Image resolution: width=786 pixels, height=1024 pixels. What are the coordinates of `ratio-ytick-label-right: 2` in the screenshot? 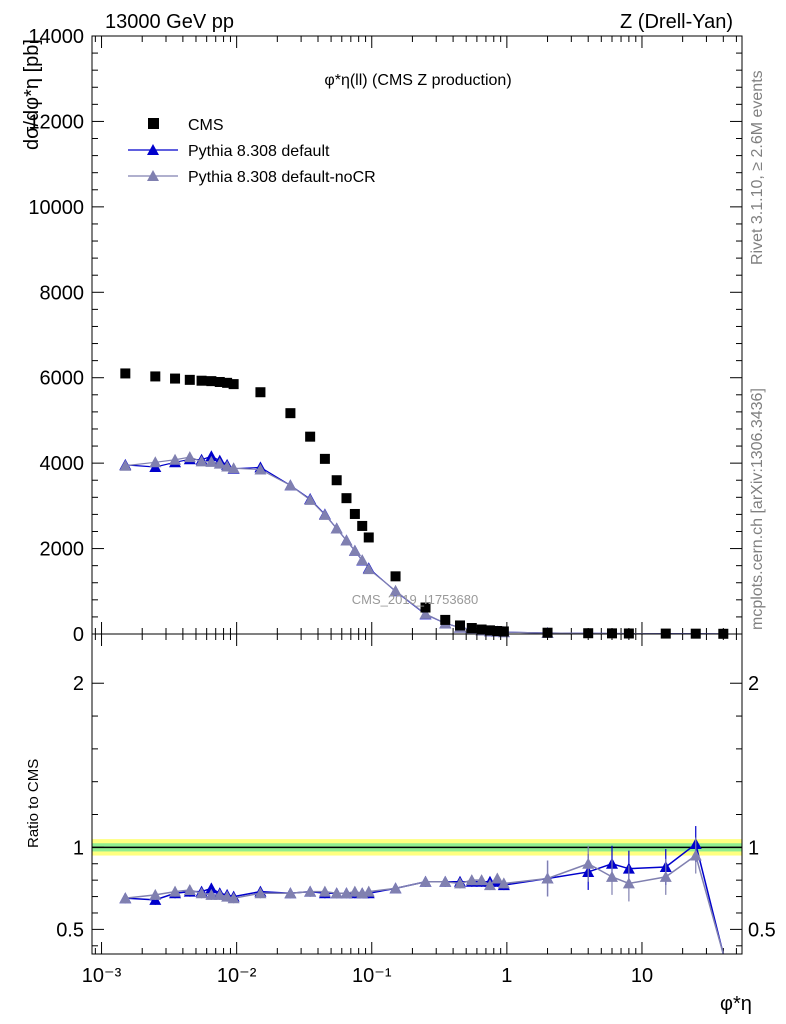 It's located at (753, 684).